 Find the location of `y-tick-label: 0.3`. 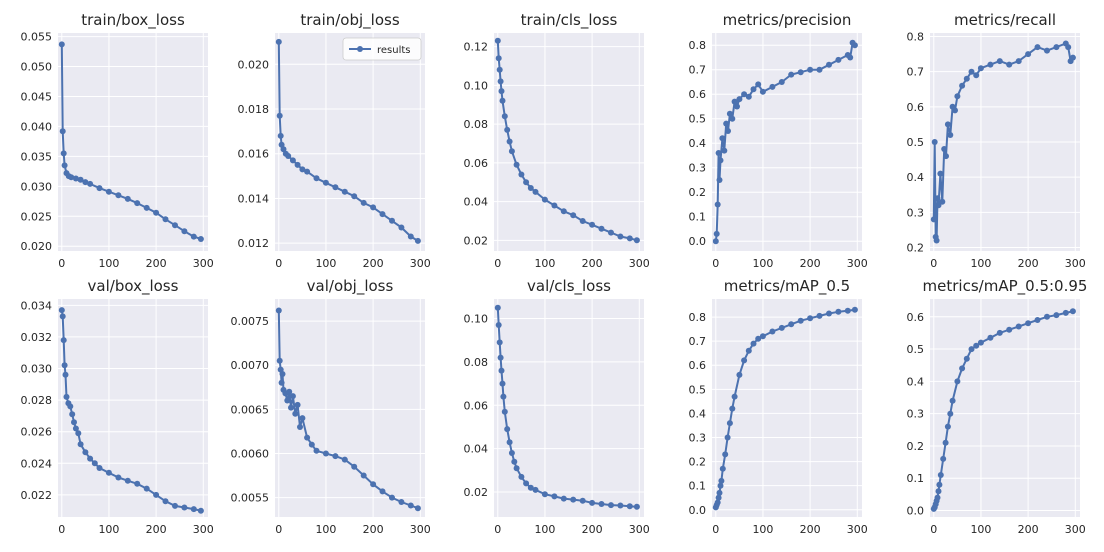

y-tick-label: 0.3 is located at coordinates (916, 212).